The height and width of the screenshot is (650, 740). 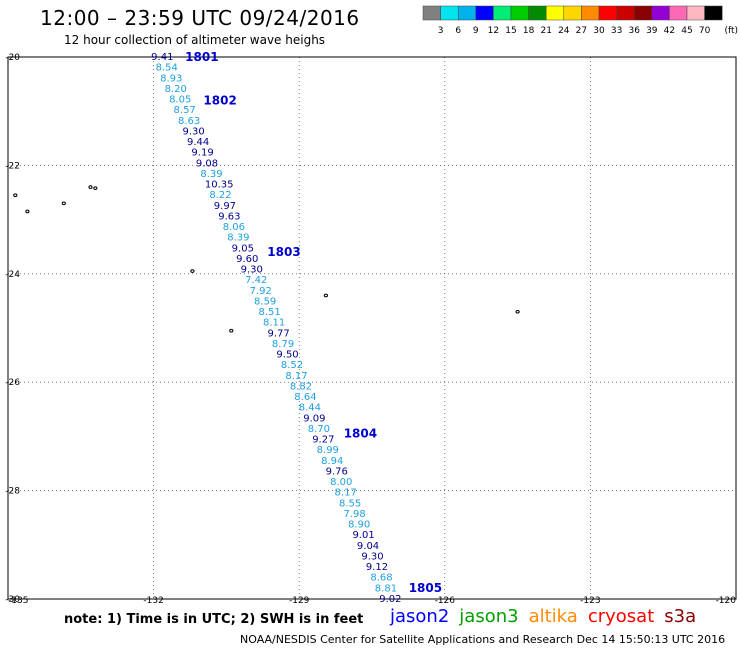 What do you see at coordinates (319, 429) in the screenshot?
I see `swh-value-label: 8.70` at bounding box center [319, 429].